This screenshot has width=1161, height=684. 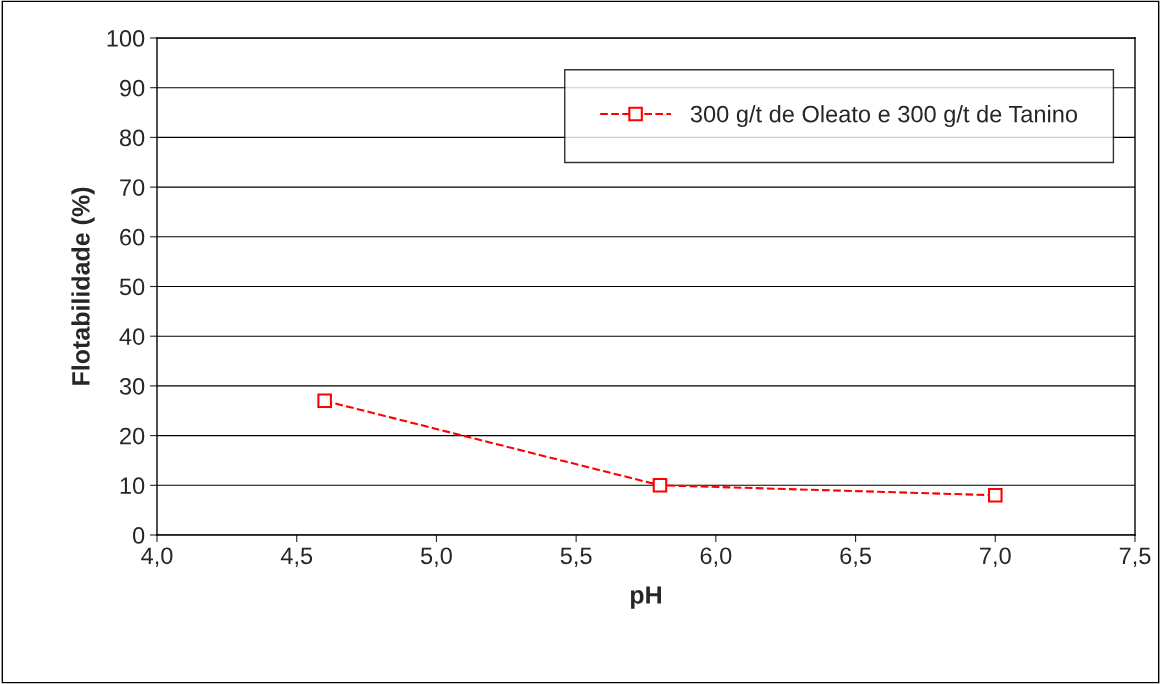 What do you see at coordinates (132, 486) in the screenshot?
I see `y-tick-label: 10` at bounding box center [132, 486].